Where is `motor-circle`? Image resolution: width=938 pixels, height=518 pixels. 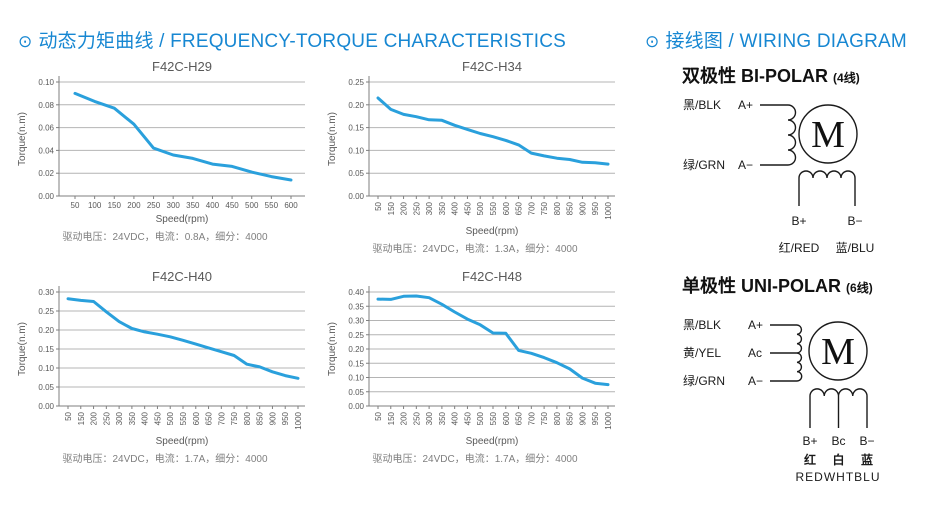 motor-circle is located at coordinates (828, 134).